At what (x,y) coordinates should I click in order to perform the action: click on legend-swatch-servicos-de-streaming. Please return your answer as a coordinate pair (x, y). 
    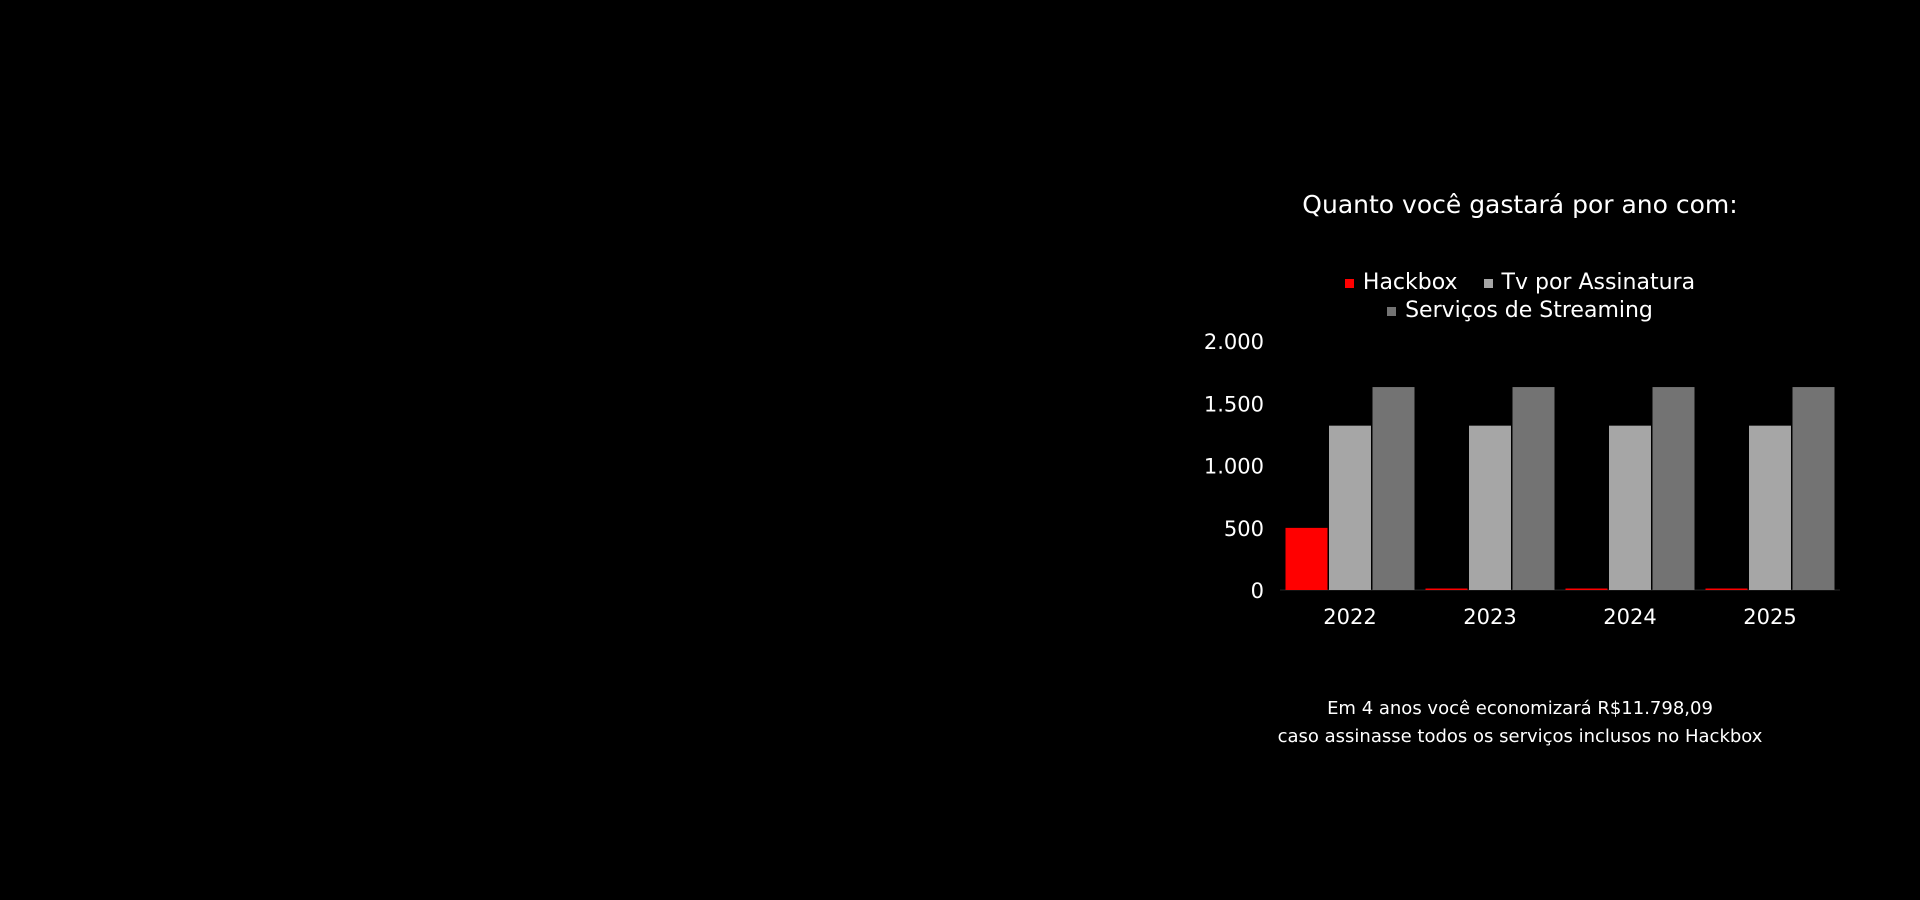
    Looking at the image, I should click on (1392, 311).